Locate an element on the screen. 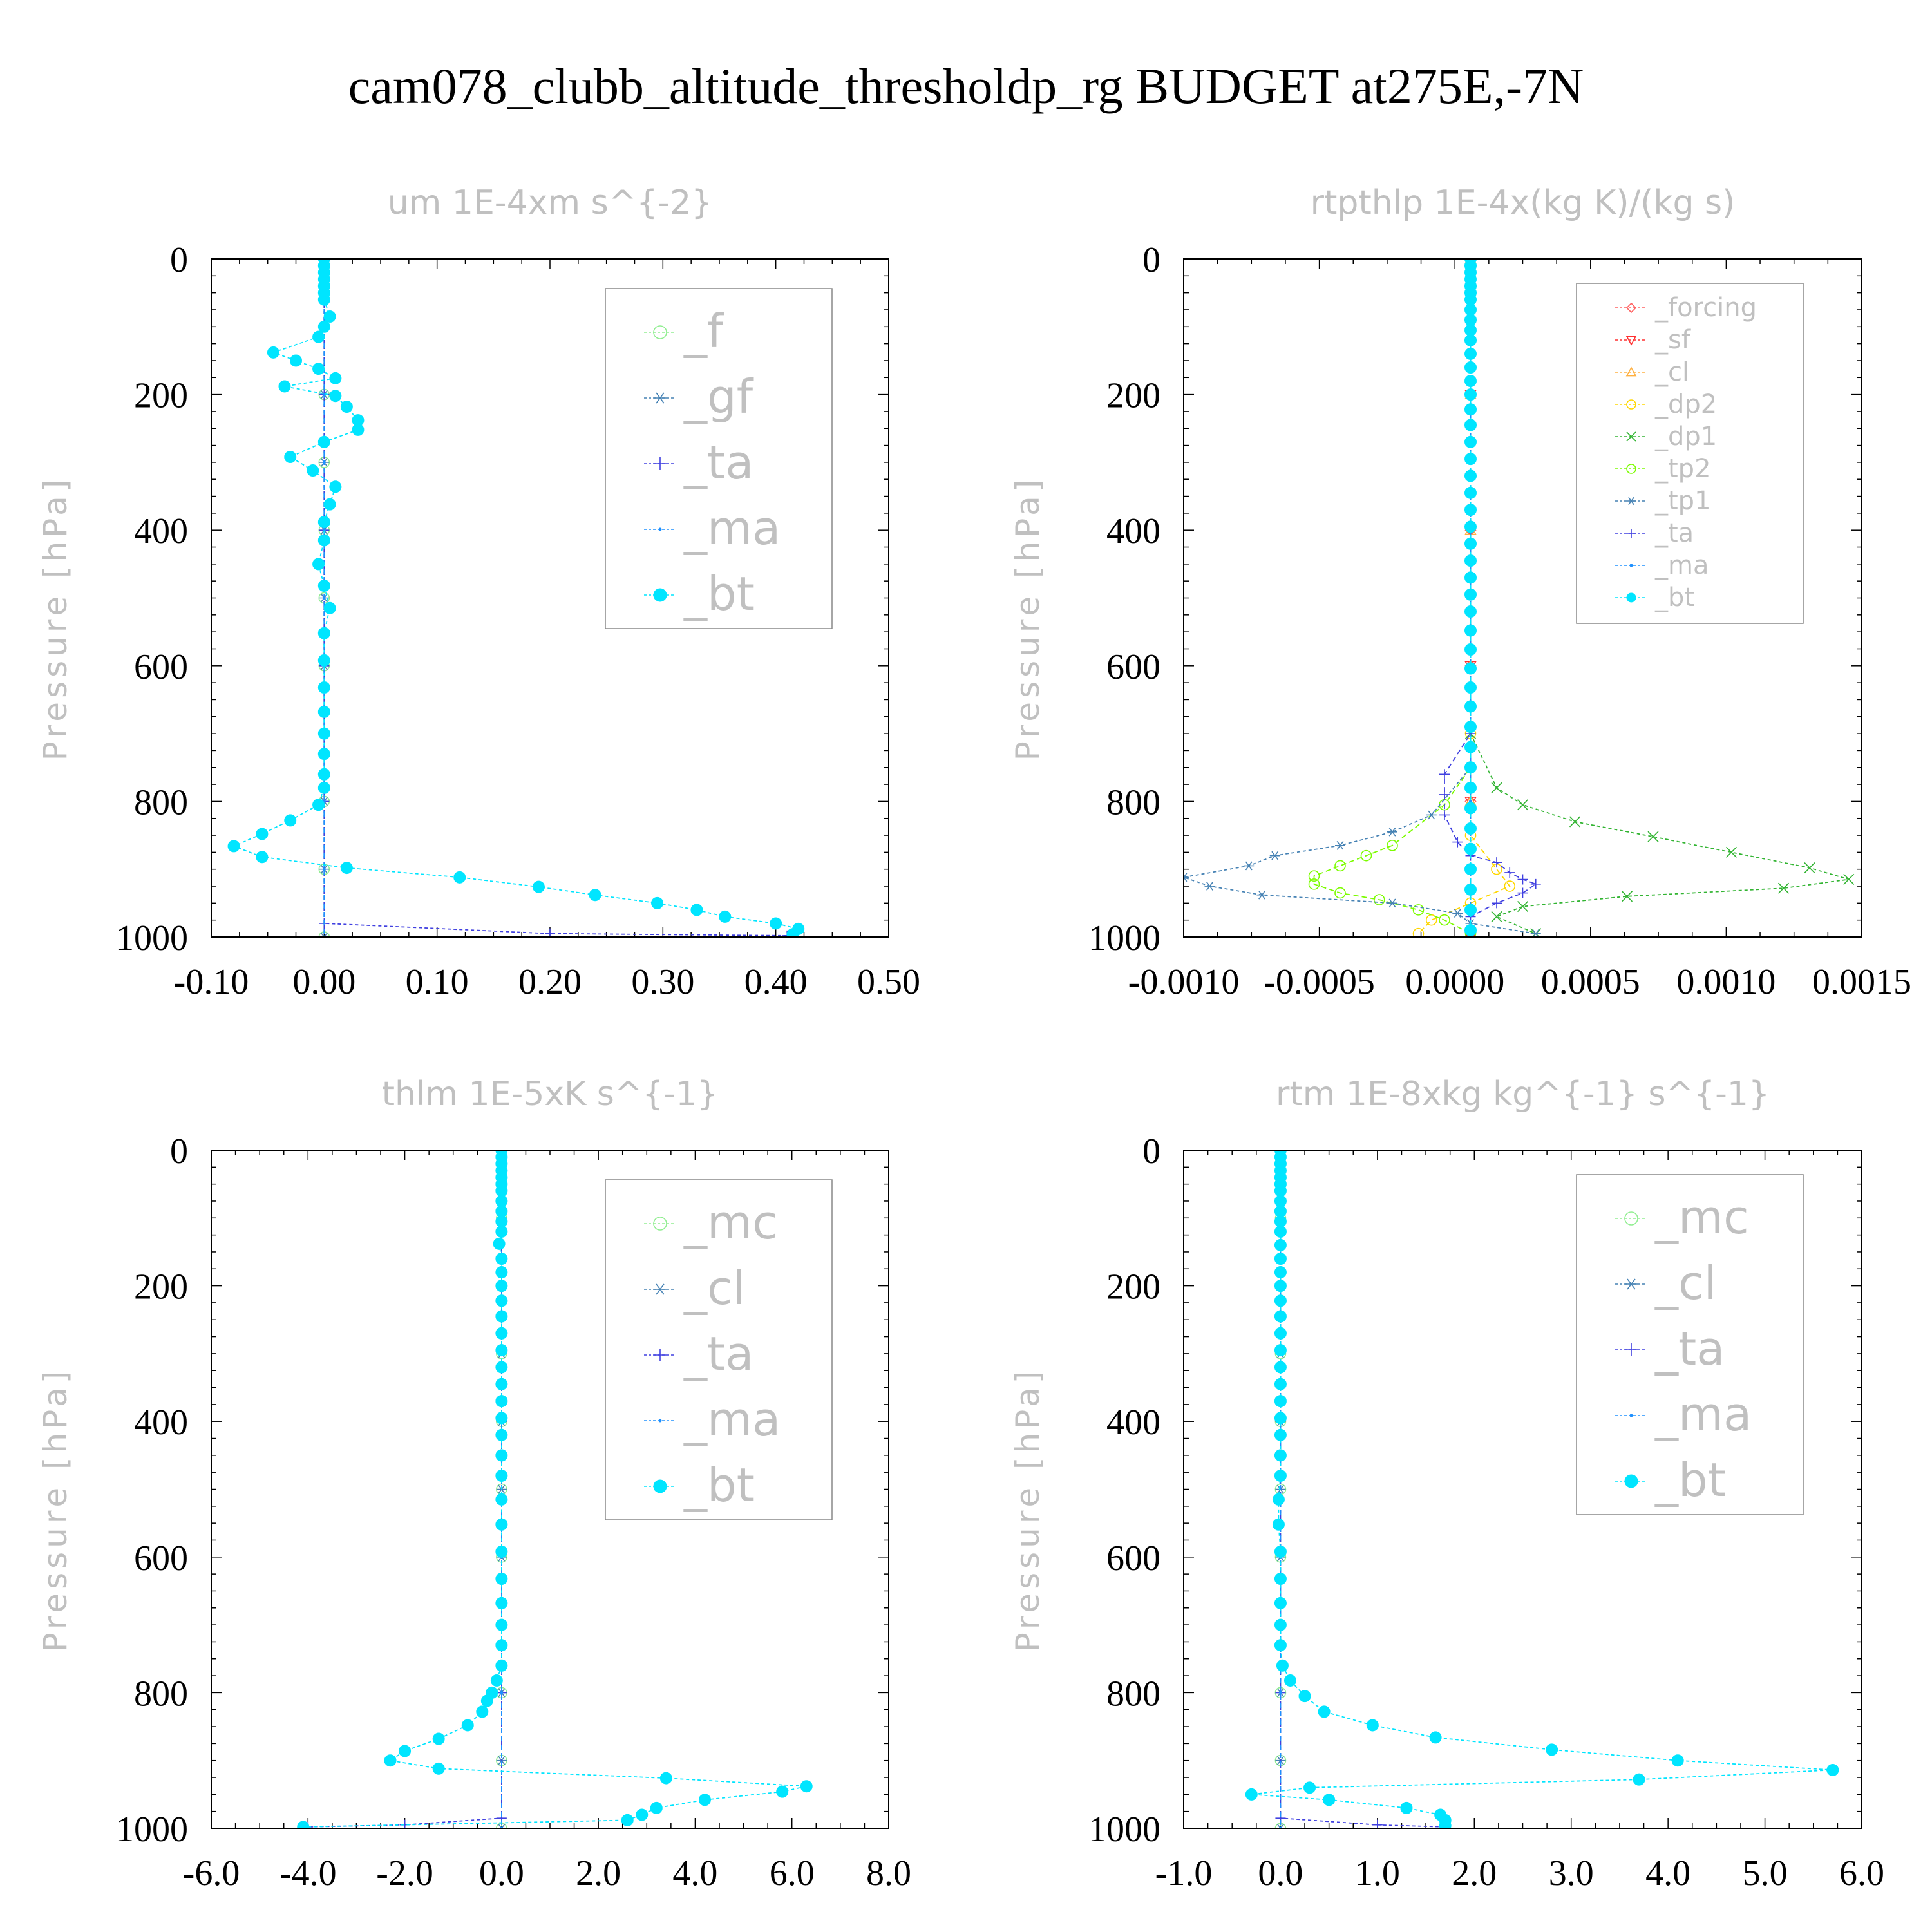  legend: _f _gf _ta _ma _bt is located at coordinates (719, 459).